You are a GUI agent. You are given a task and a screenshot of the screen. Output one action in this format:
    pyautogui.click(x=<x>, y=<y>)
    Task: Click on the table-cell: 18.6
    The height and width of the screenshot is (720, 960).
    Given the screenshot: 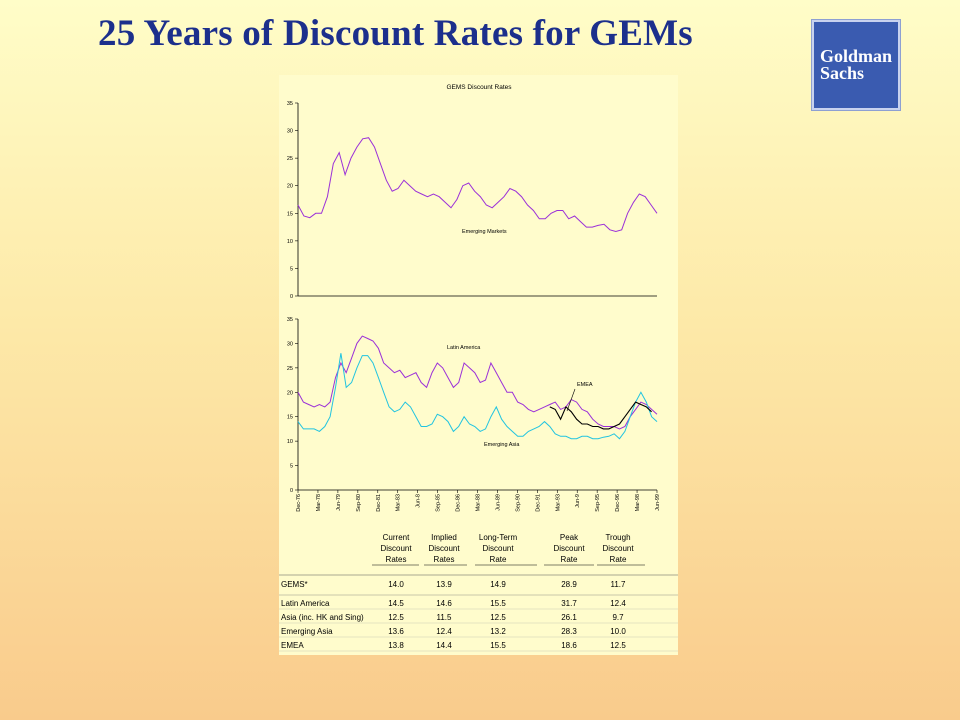 What is the action you would take?
    pyautogui.click(x=569, y=645)
    